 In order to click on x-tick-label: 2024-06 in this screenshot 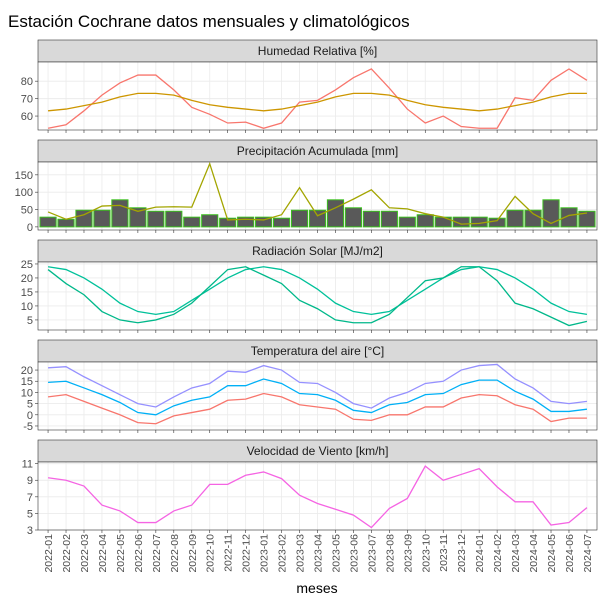, I will do `click(570, 553)`.